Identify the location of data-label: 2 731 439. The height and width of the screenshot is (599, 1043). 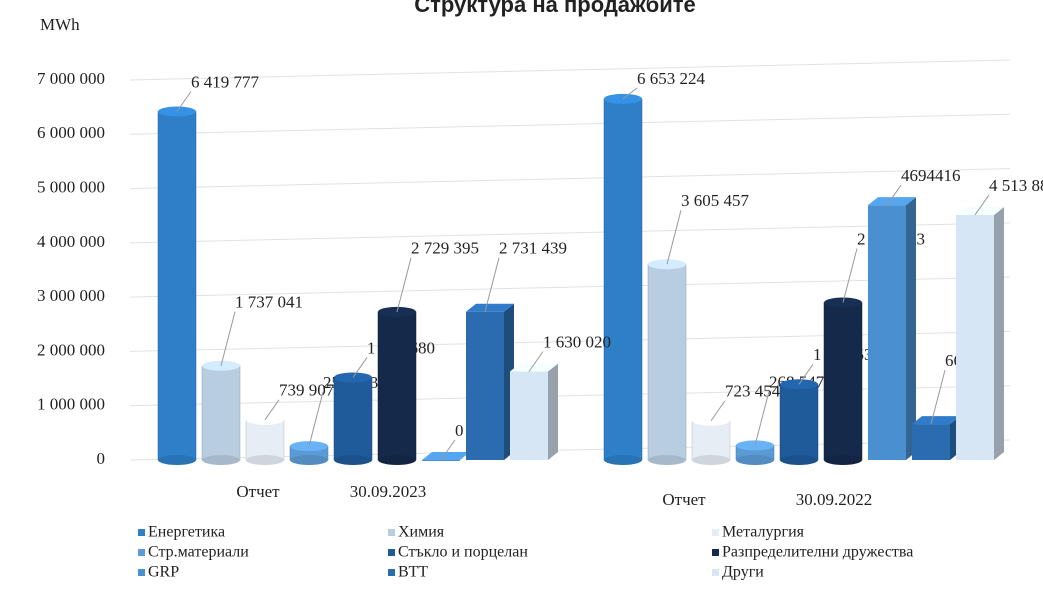
(533, 248).